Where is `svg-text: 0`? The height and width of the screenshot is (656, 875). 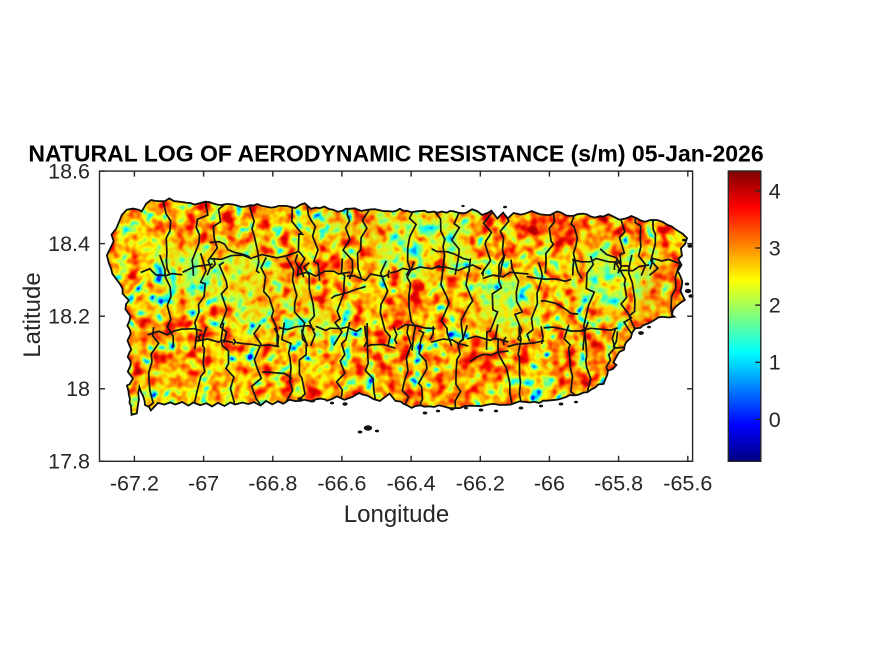
svg-text: 0 is located at coordinates (775, 420).